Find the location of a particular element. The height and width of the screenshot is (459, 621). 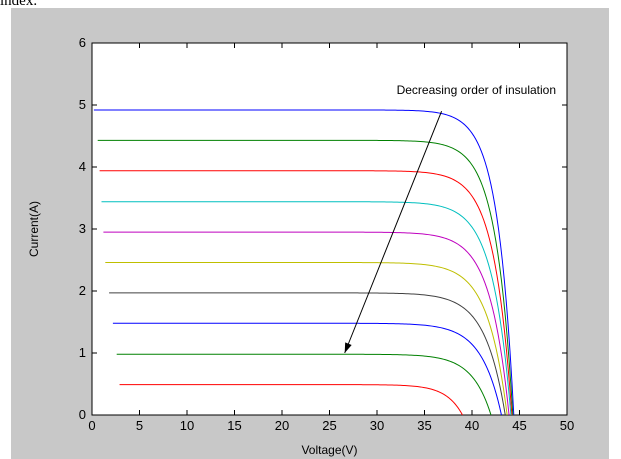

arrow-shaft is located at coordinates (393, 232).